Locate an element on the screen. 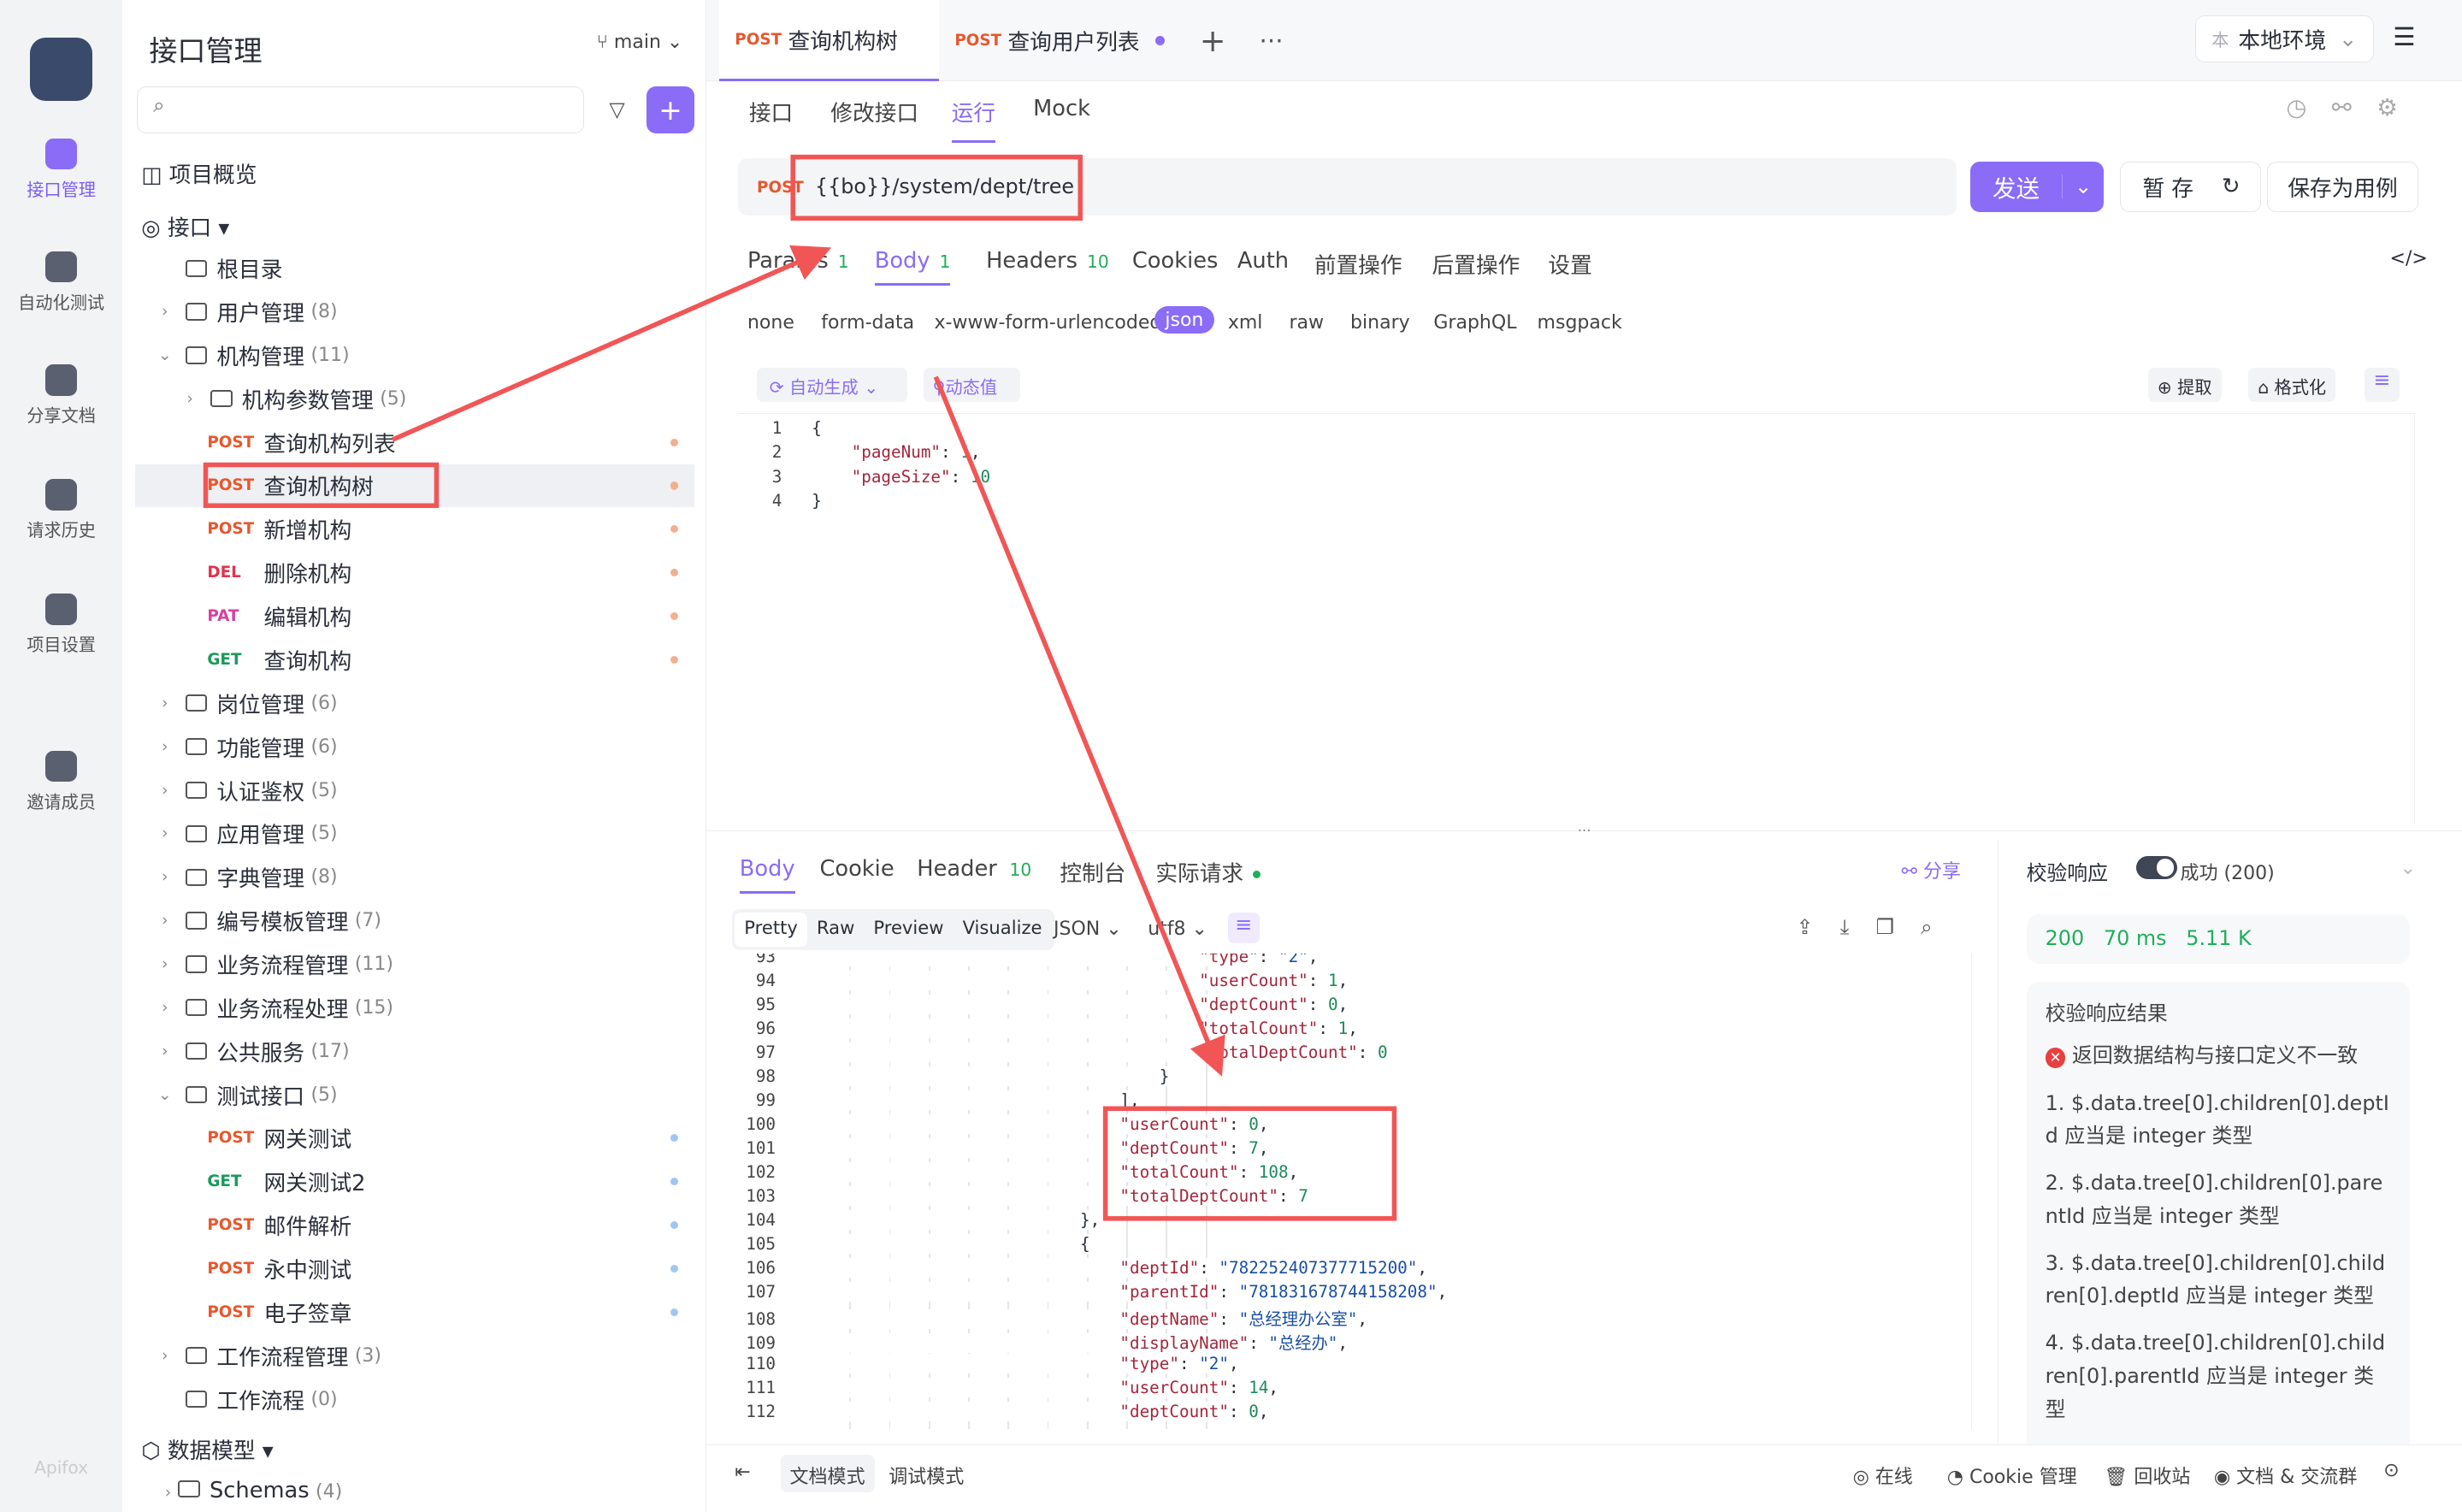 Image resolution: width=2462 pixels, height=1512 pixels. param-tab-5: 前置操作 is located at coordinates (1358, 264).